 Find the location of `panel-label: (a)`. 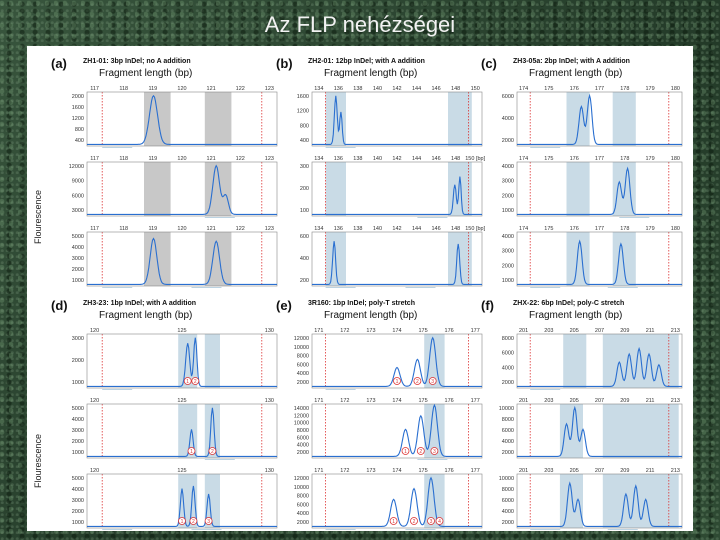

panel-label: (a) is located at coordinates (59, 63).